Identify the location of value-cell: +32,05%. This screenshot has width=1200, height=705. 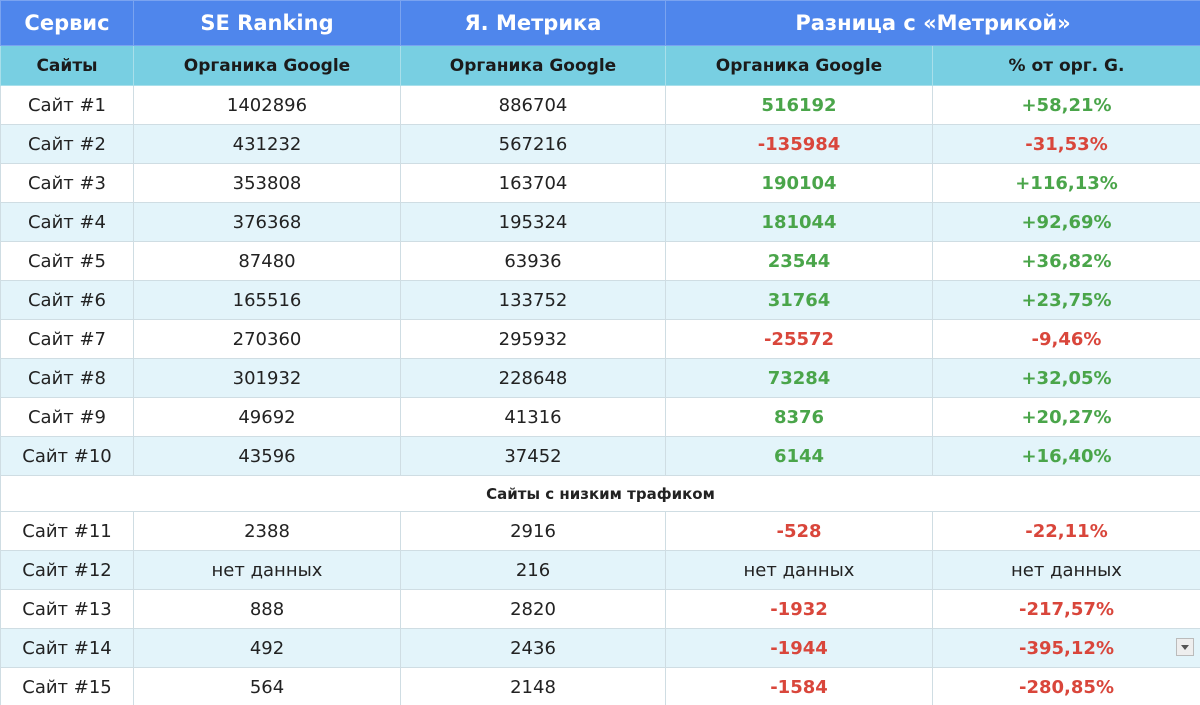
(1065, 378).